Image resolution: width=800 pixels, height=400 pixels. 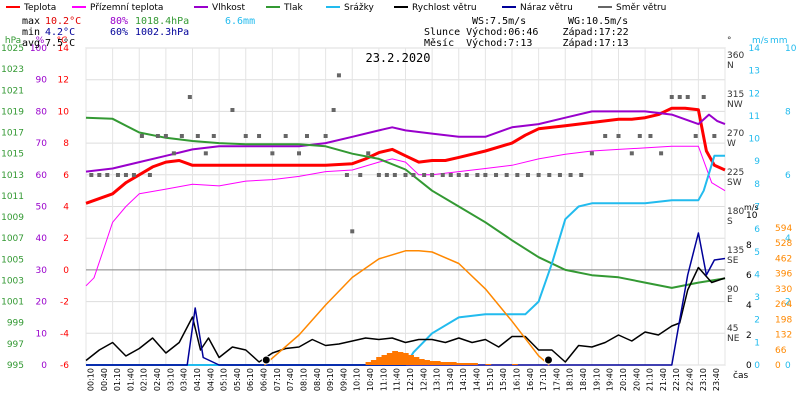 I want to click on celsius-axis-tick: -6, so click(x=64, y=366).